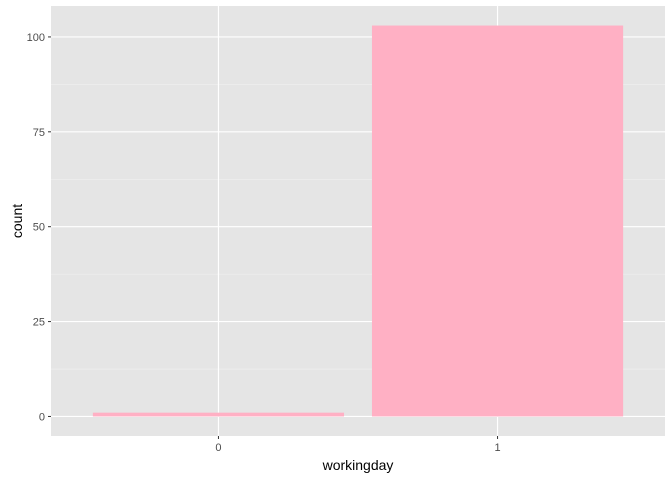 The height and width of the screenshot is (480, 672). I want to click on y-tick-label: 75, so click(39, 133).